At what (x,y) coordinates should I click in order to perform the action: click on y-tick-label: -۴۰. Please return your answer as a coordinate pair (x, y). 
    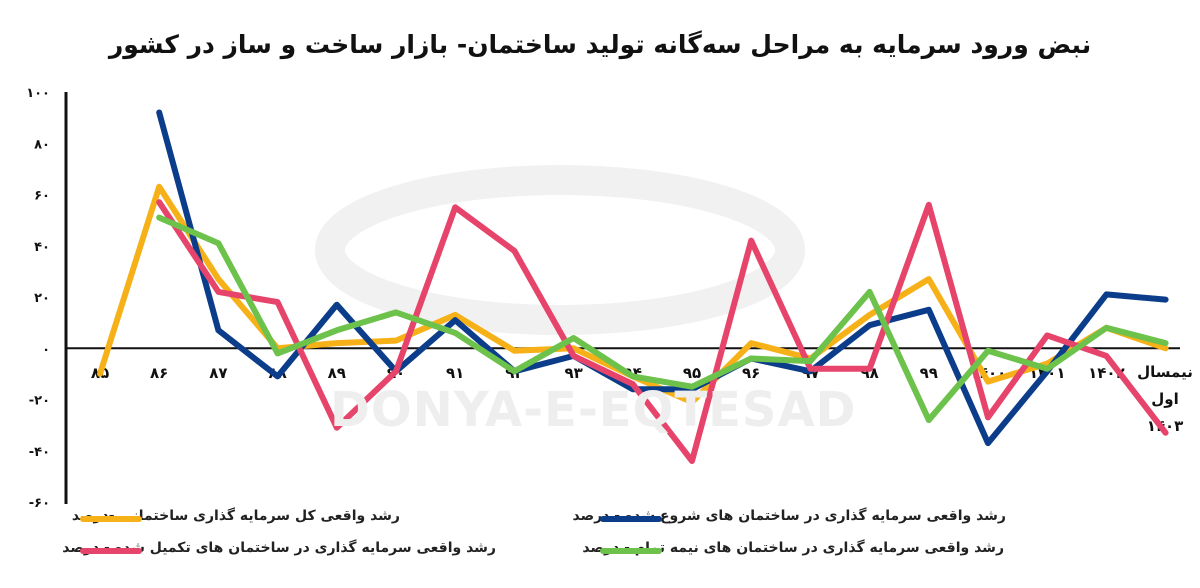
    Looking at the image, I should click on (39, 452).